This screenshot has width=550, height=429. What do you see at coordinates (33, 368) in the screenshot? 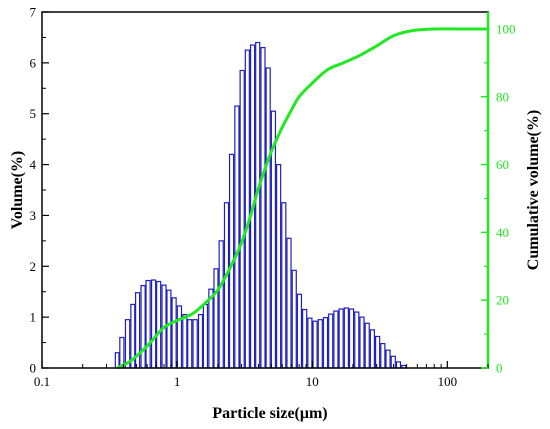
I see `y-tick-label: 0` at bounding box center [33, 368].